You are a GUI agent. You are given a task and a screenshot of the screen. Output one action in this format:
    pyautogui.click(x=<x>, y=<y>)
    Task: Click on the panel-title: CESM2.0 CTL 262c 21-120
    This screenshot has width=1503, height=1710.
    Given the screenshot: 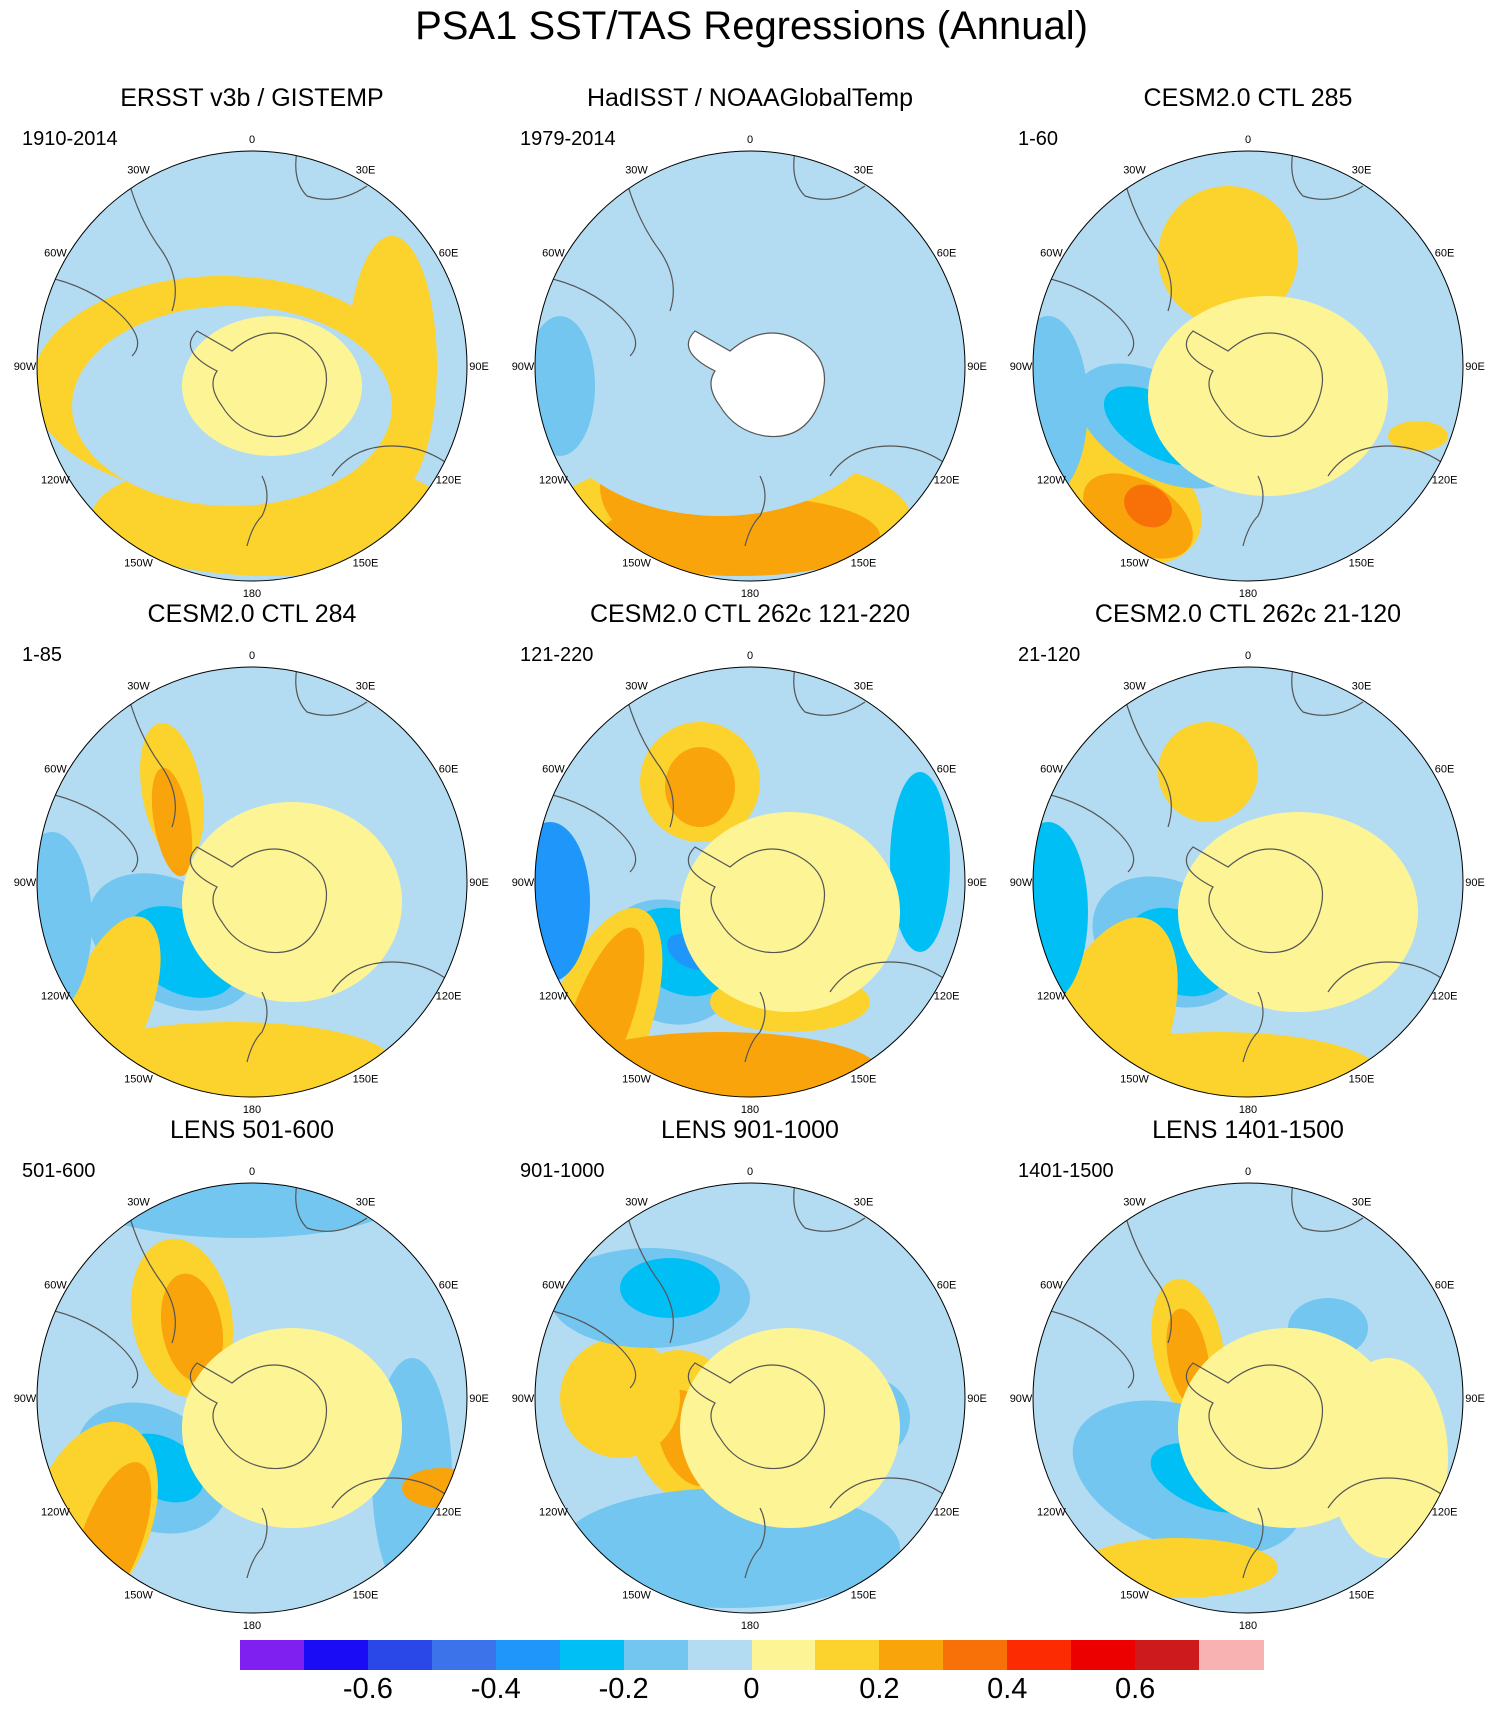 What is the action you would take?
    pyautogui.click(x=1248, y=614)
    